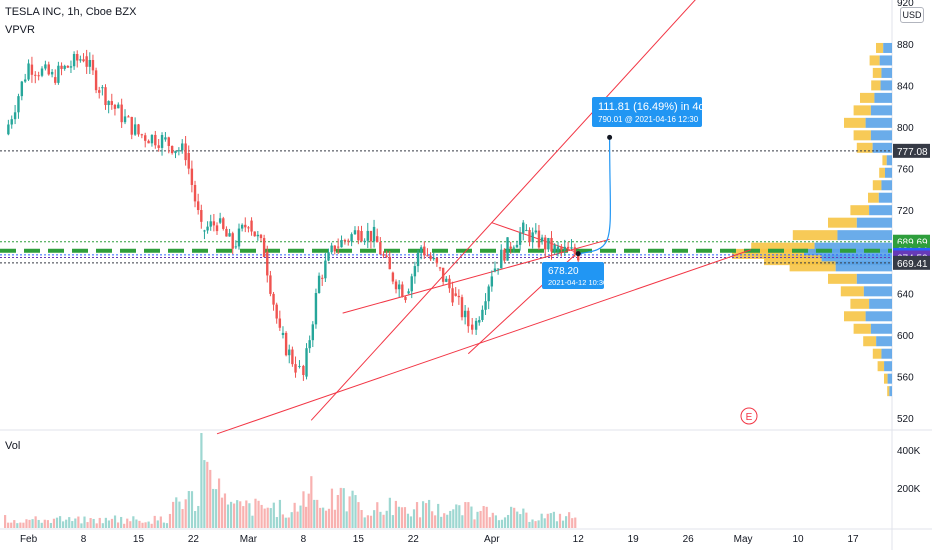  What do you see at coordinates (909, 489) in the screenshot?
I see `volume-tick-label: 200K` at bounding box center [909, 489].